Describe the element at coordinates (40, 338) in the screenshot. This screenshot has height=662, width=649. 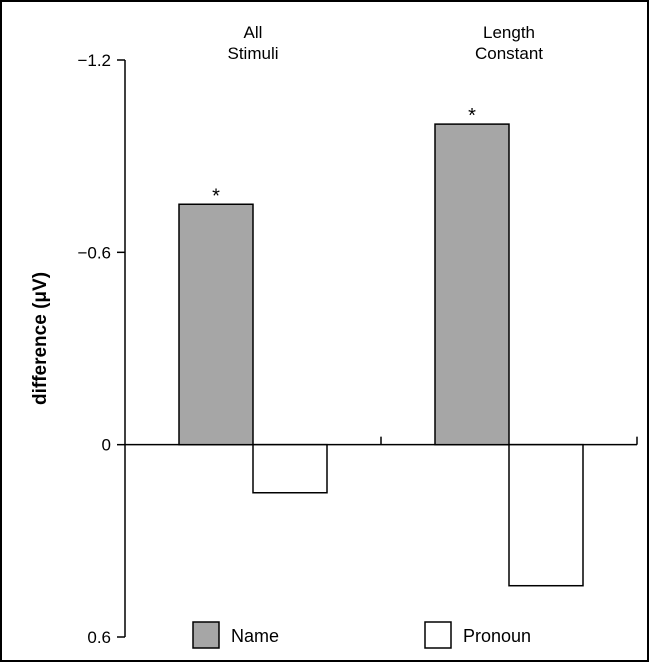
I see `y-axis-label: difference (μV)` at that location.